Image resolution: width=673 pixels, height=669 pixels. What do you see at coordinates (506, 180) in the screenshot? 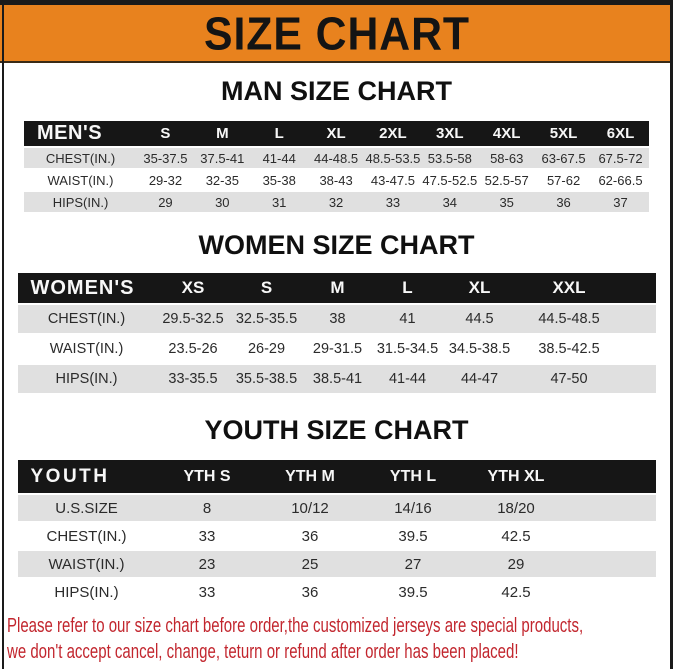
I see `size-value: 52.5-57` at bounding box center [506, 180].